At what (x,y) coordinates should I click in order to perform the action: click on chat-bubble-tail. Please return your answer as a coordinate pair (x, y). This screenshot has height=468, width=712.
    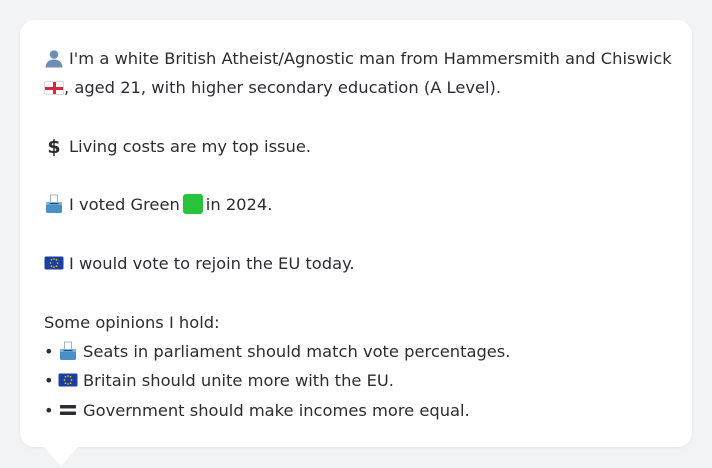
    Looking at the image, I should click on (61, 456).